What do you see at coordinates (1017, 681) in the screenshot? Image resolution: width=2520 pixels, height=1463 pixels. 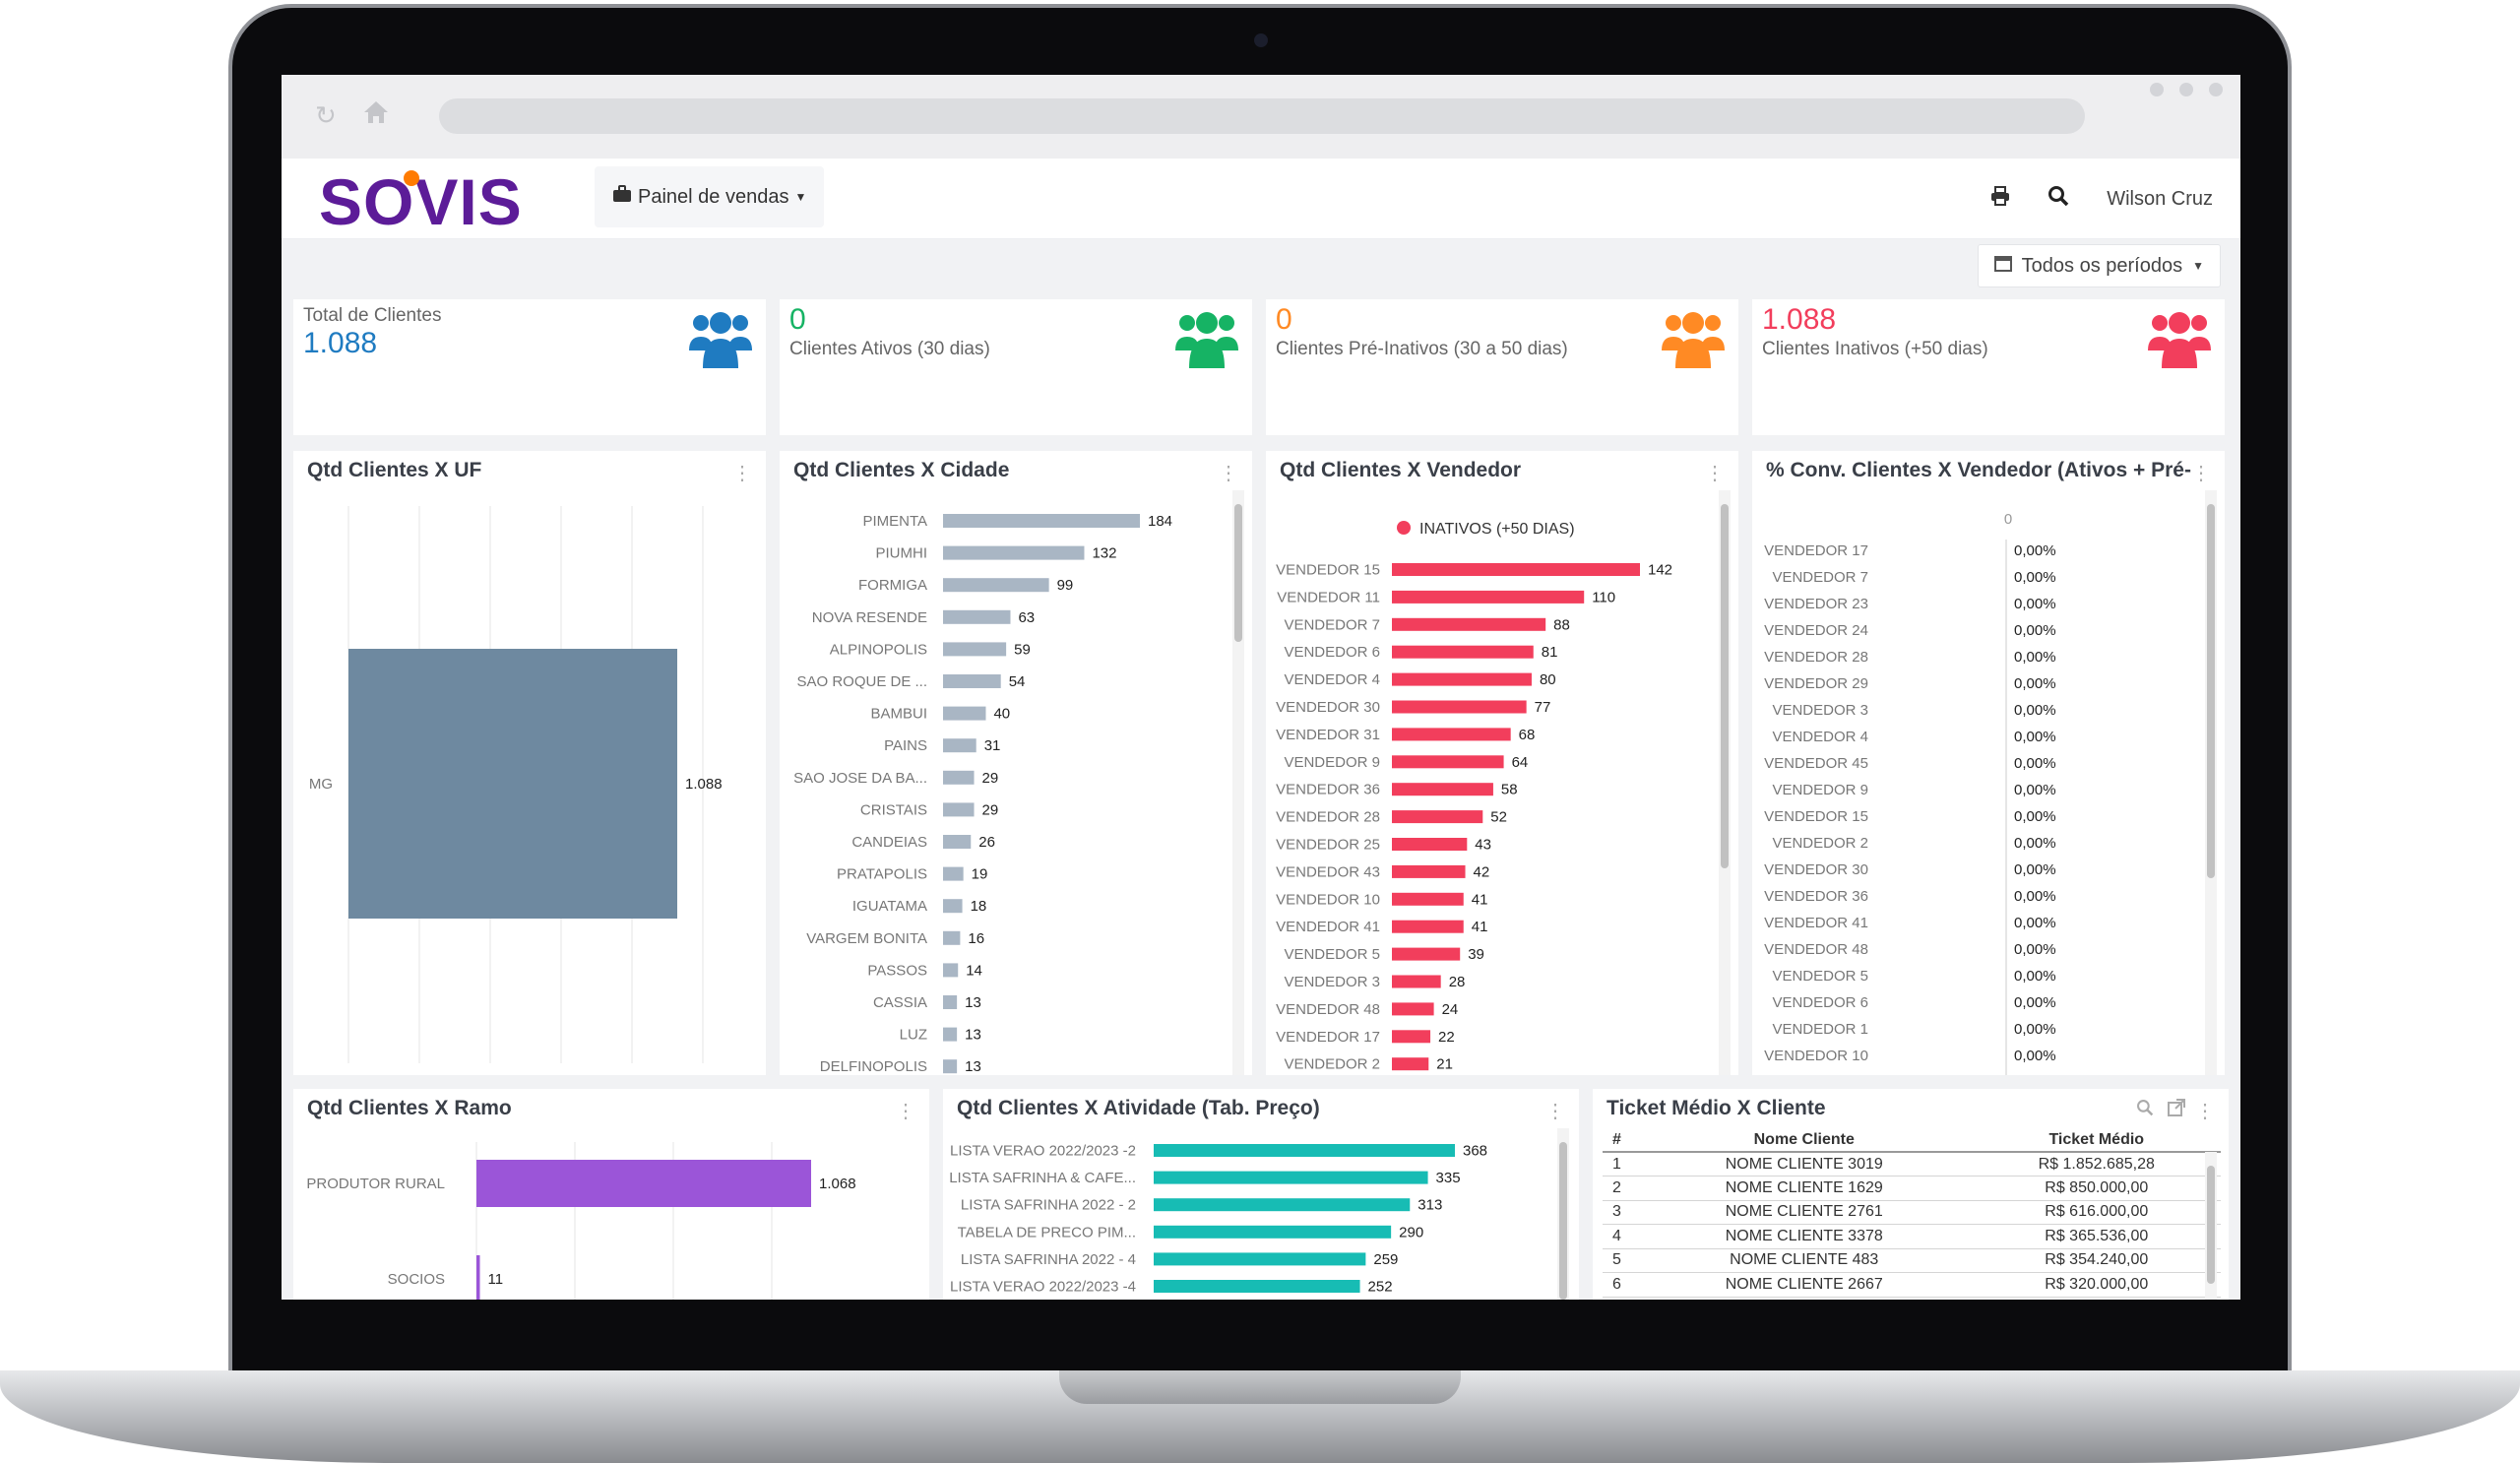 I see `data-label: 54` at bounding box center [1017, 681].